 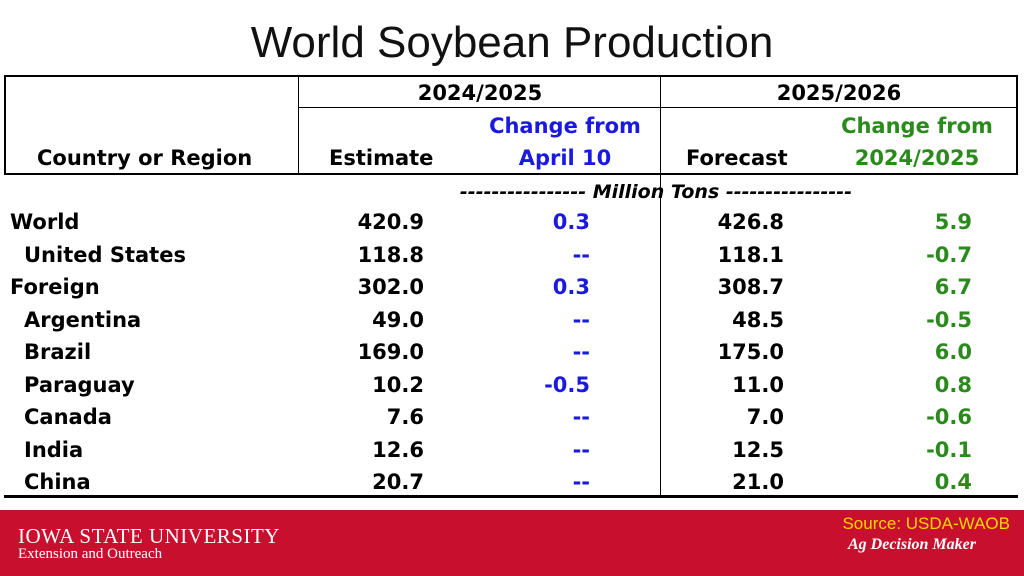 What do you see at coordinates (1017, 125) in the screenshot?
I see `right-border` at bounding box center [1017, 125].